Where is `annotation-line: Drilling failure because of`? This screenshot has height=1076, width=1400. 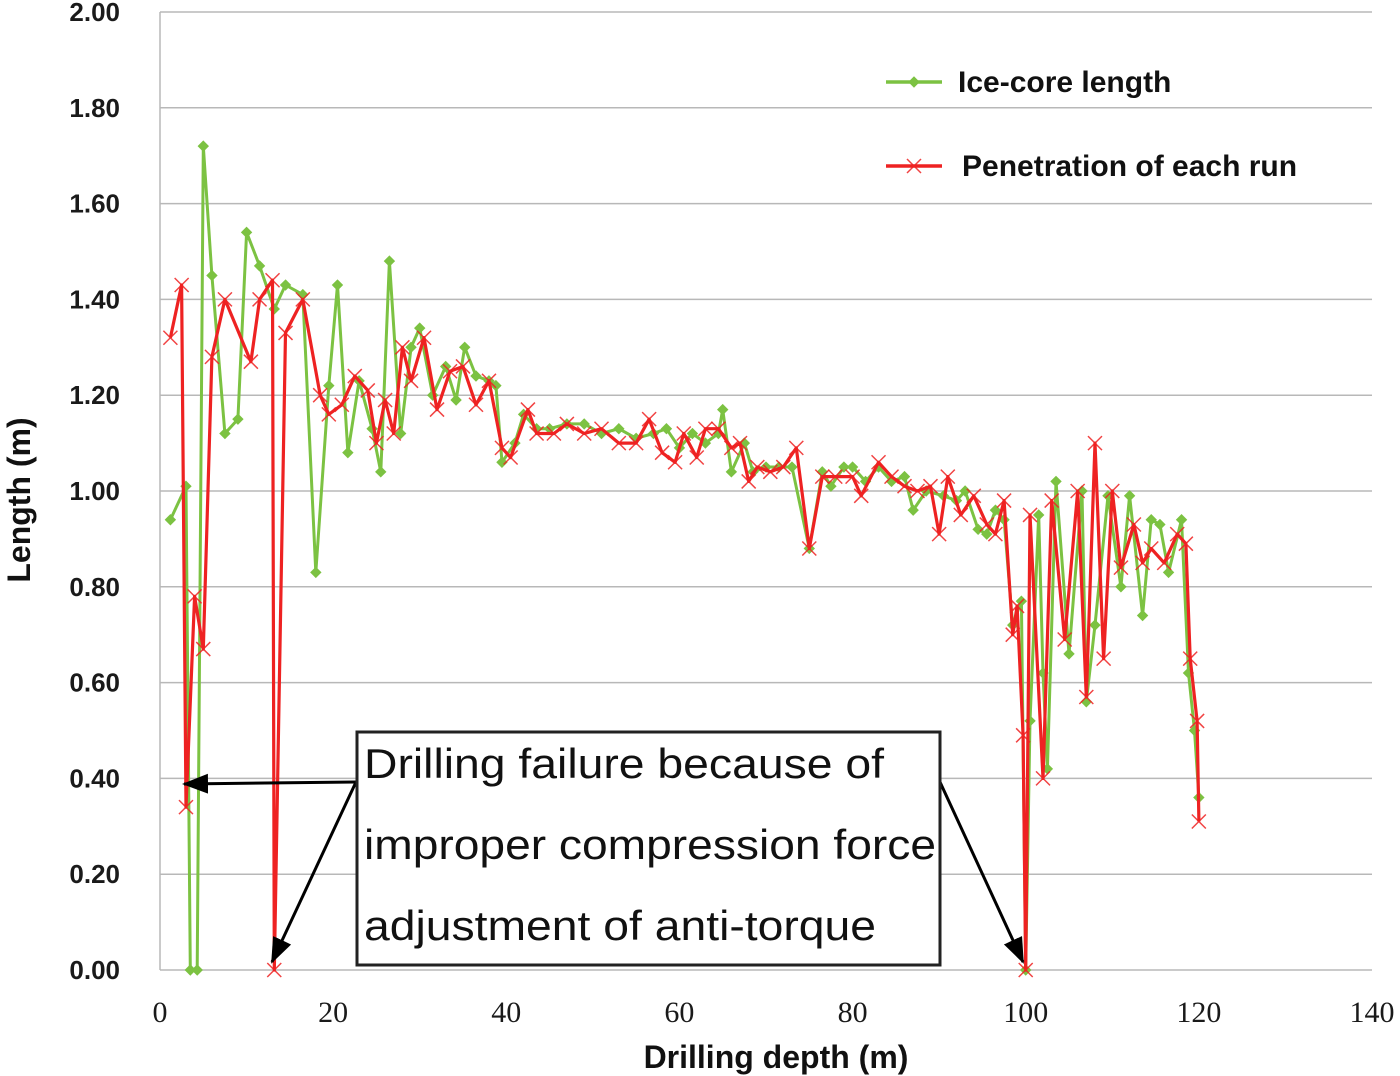
annotation-line: Drilling failure because of is located at coordinates (624, 763).